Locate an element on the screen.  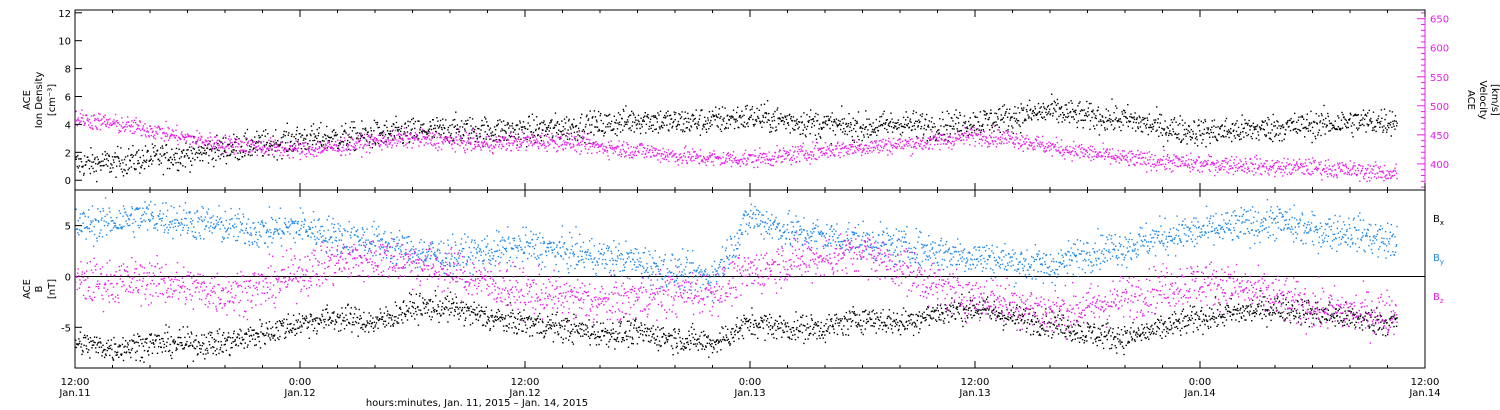
density-tick-label: 6 is located at coordinates (68, 98).